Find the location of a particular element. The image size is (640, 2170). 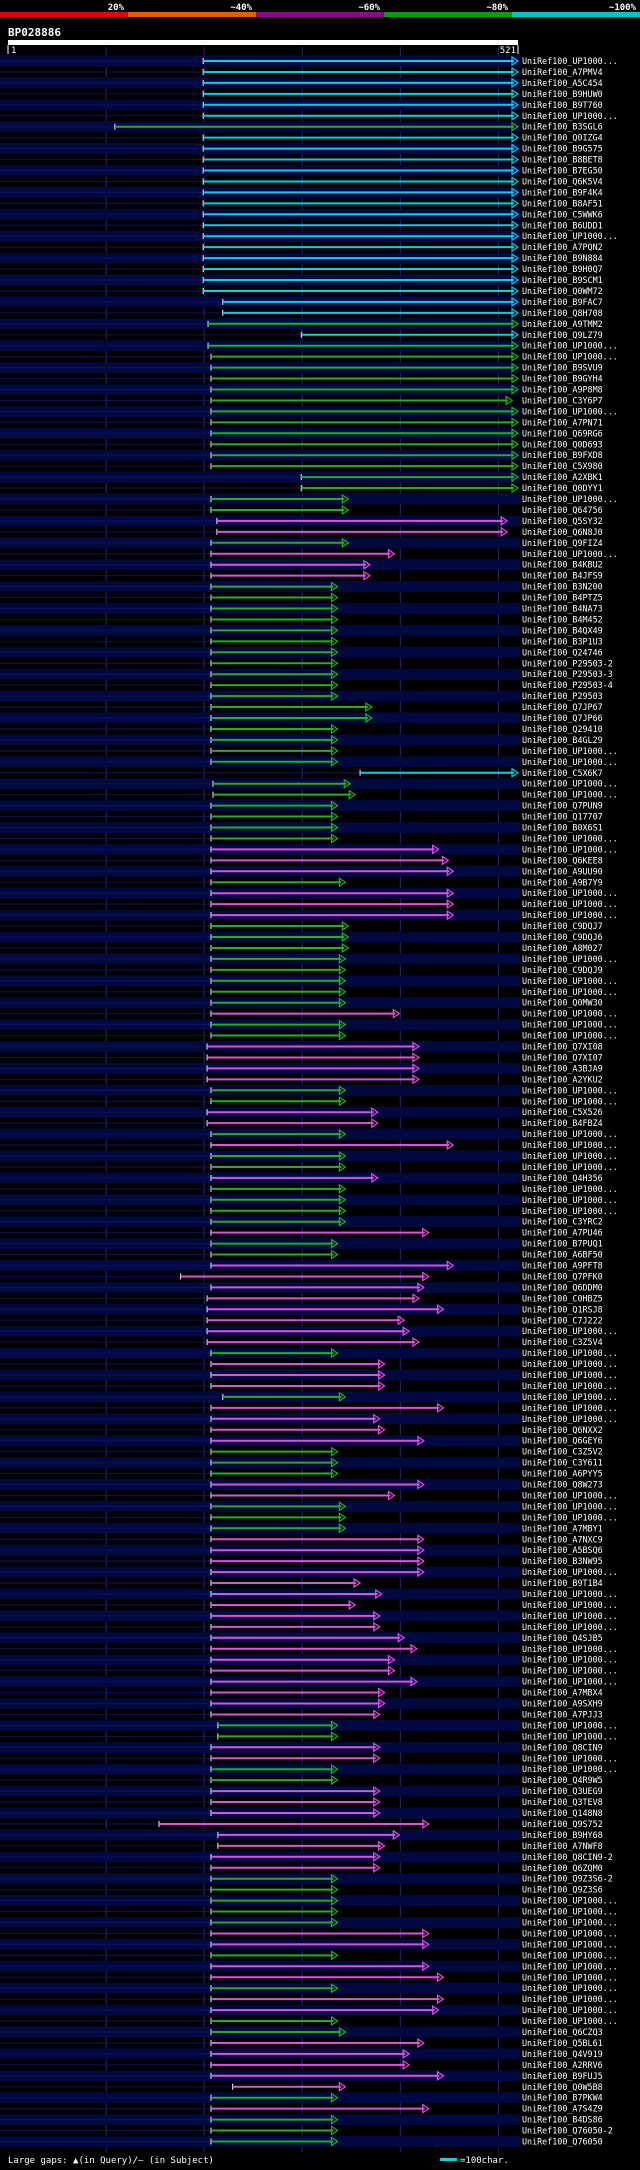

hit-label: UniRef100_Q29410 is located at coordinates (562, 729).